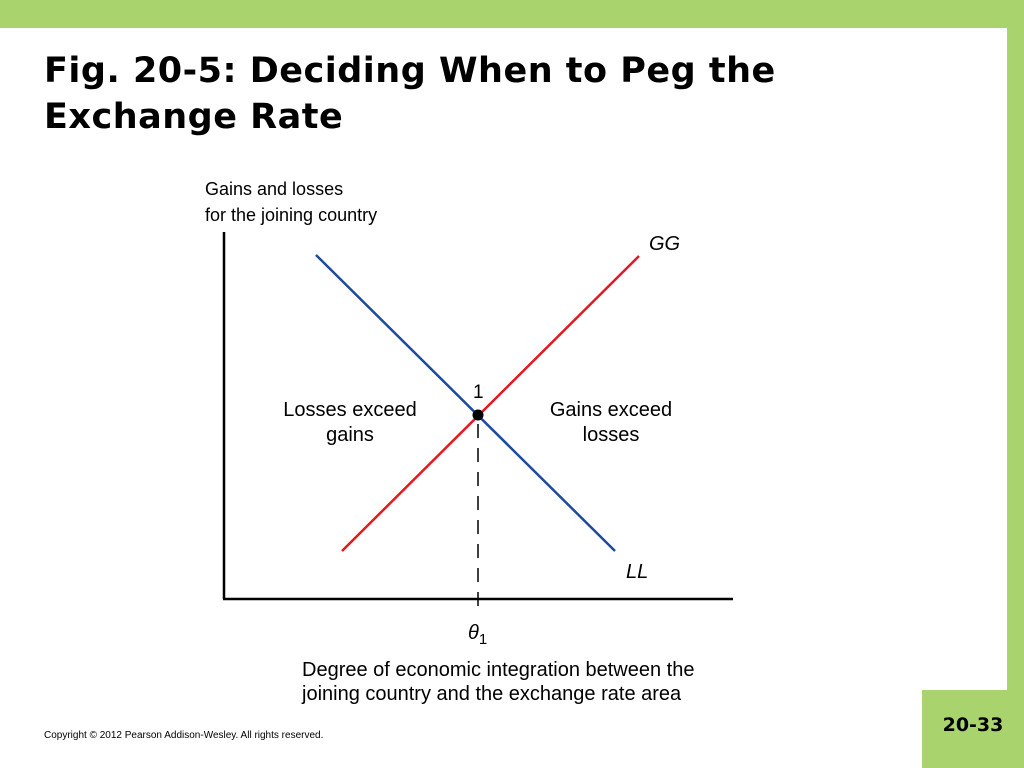 This screenshot has width=1024, height=768. I want to click on intersection-point, so click(478, 415).